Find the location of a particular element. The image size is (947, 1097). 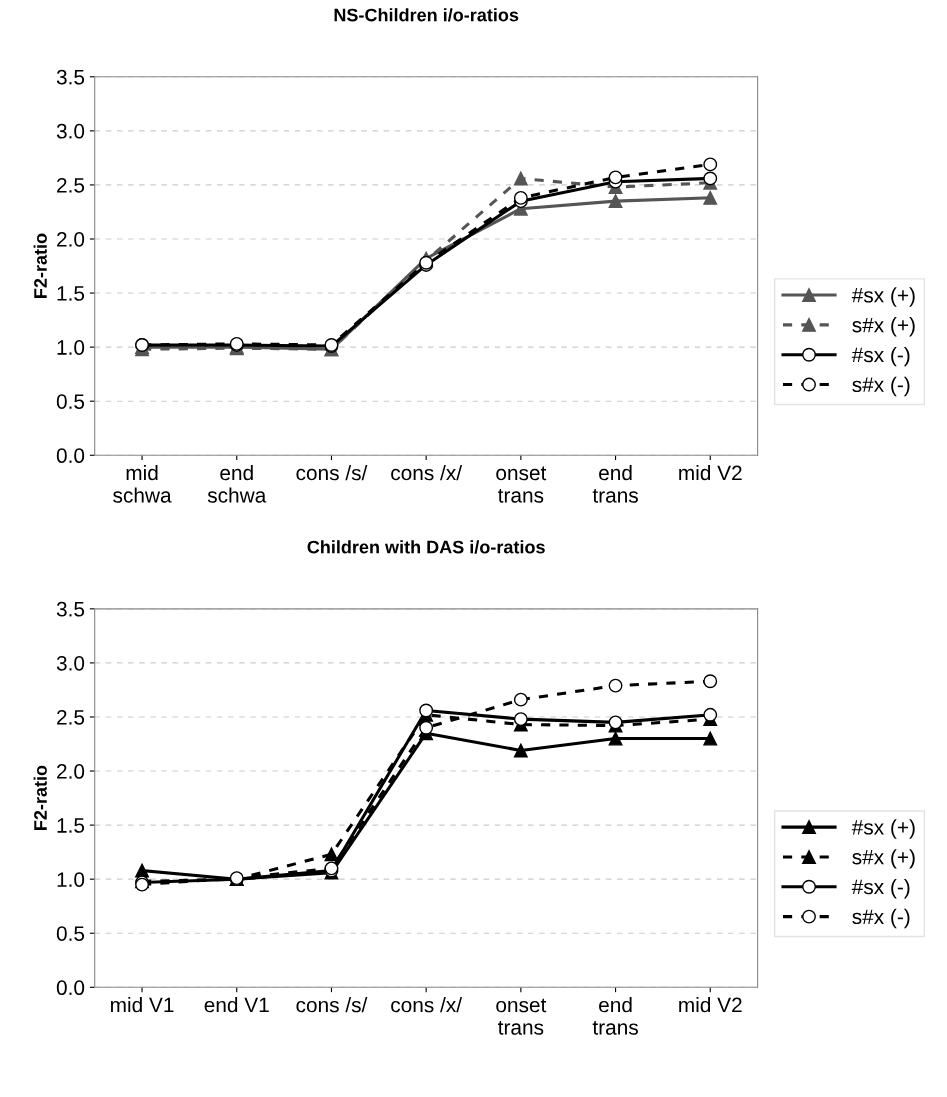

x-tick-label: end schwa is located at coordinates (237, 483).